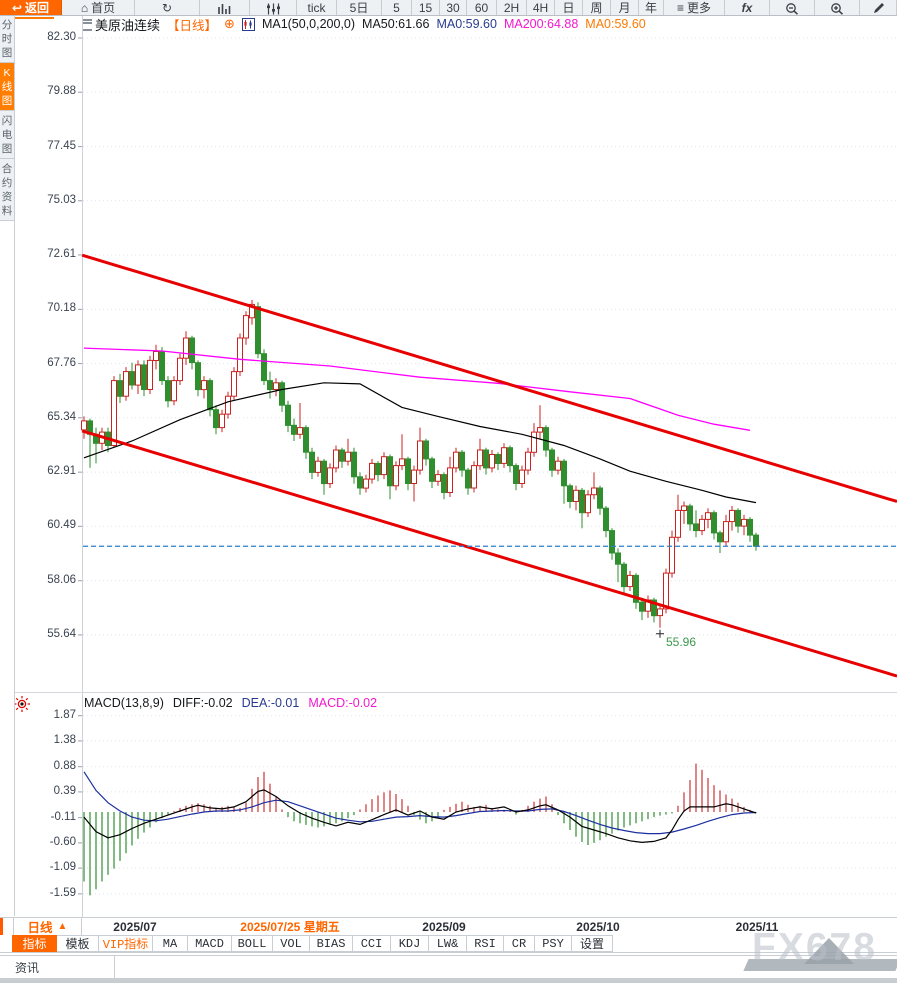  I want to click on toolbar-button-p60: 60, so click(482, 7).